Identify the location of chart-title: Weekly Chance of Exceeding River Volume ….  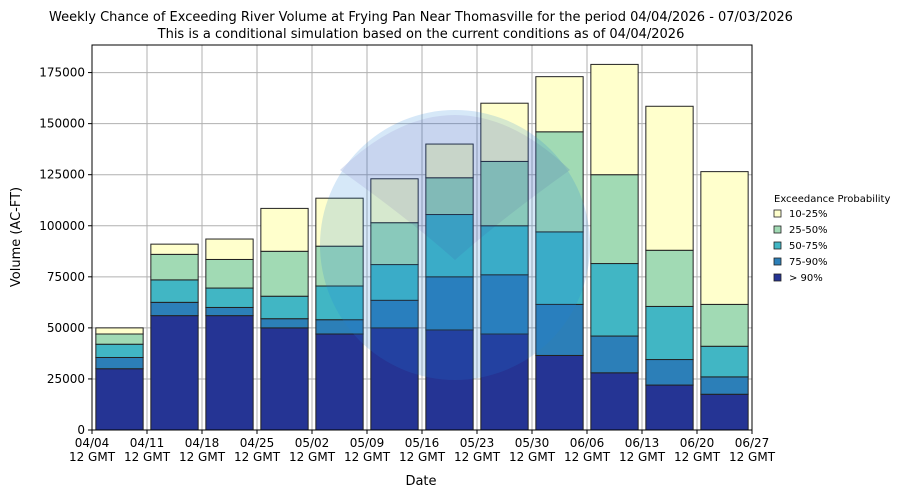
(421, 17).